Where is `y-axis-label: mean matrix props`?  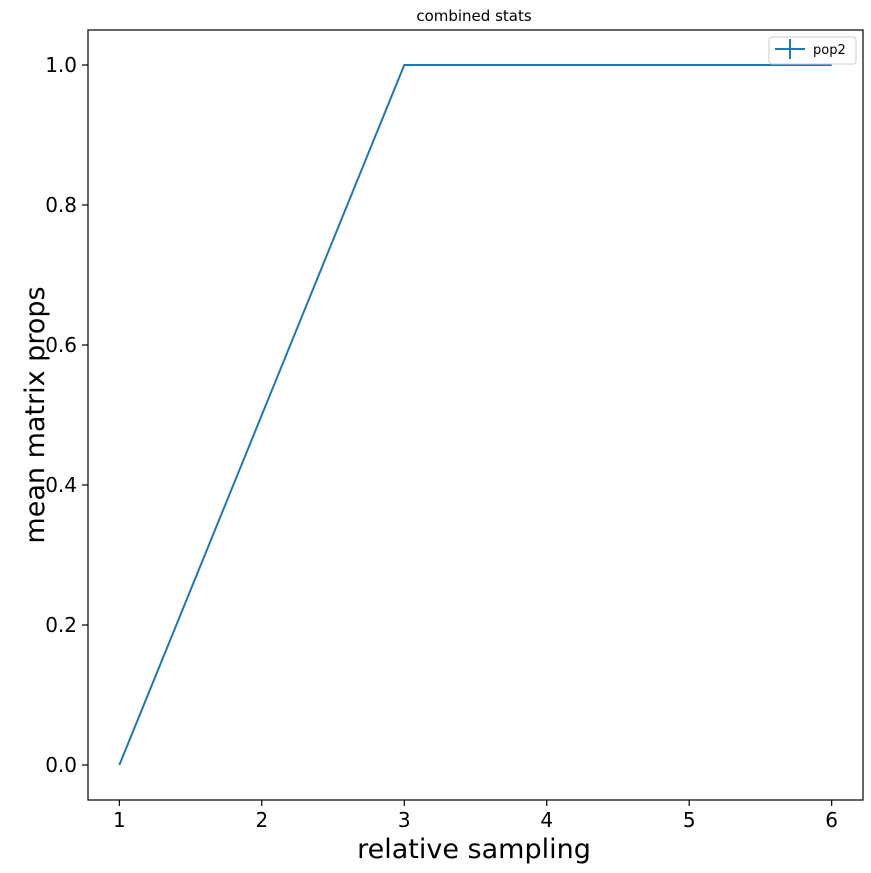
y-axis-label: mean matrix props is located at coordinates (35, 414).